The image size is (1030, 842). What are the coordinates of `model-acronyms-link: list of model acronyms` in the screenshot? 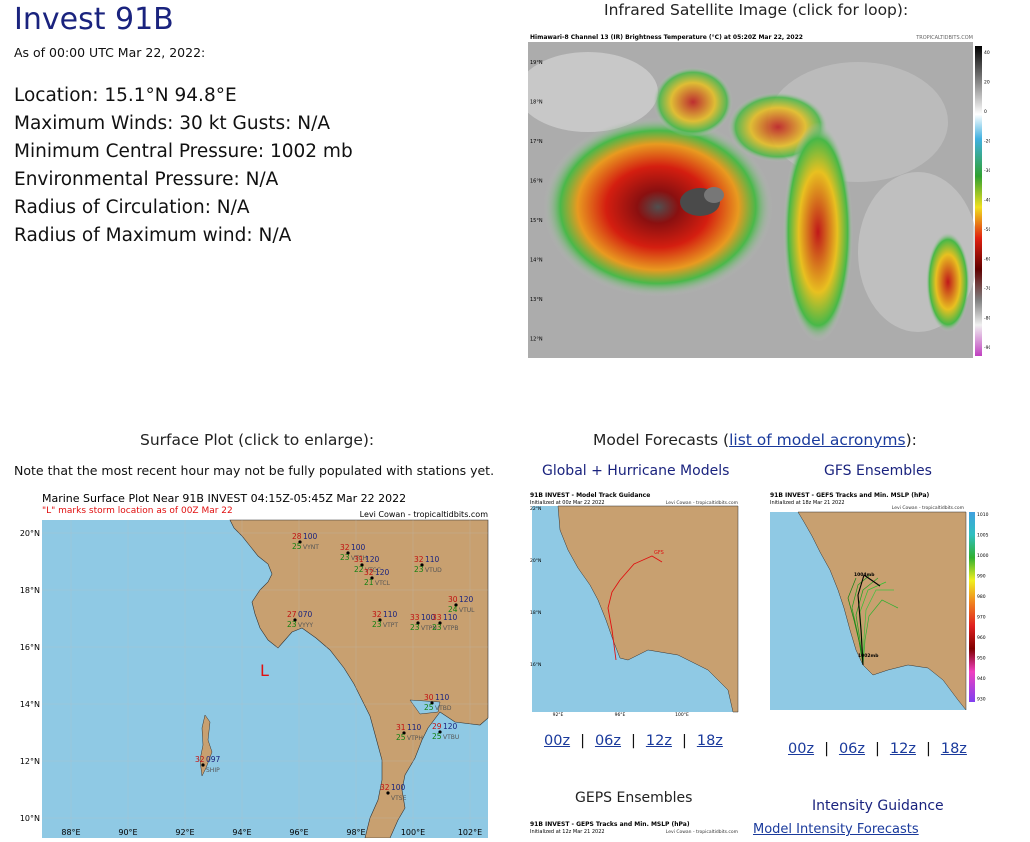 It's located at (817, 440).